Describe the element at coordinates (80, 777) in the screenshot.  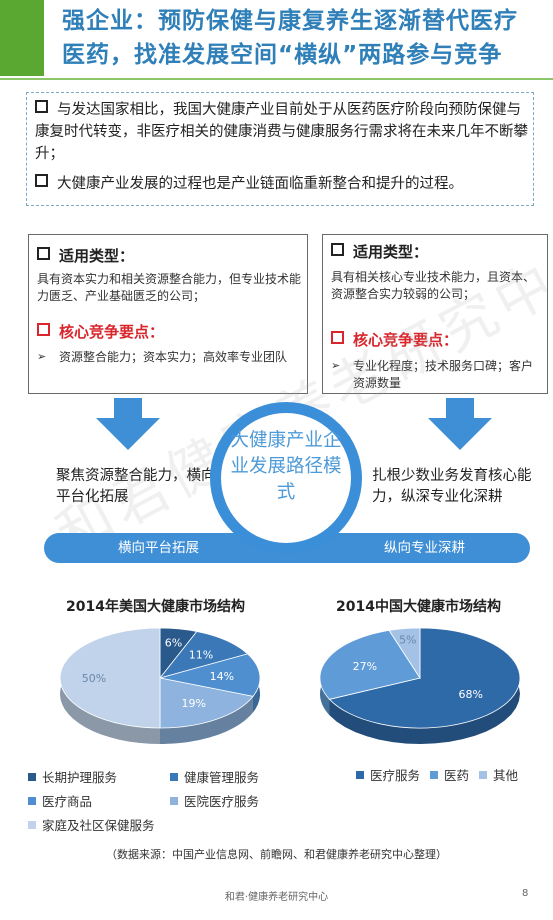
I see `us-legend-label-1: 长期护理服务` at that location.